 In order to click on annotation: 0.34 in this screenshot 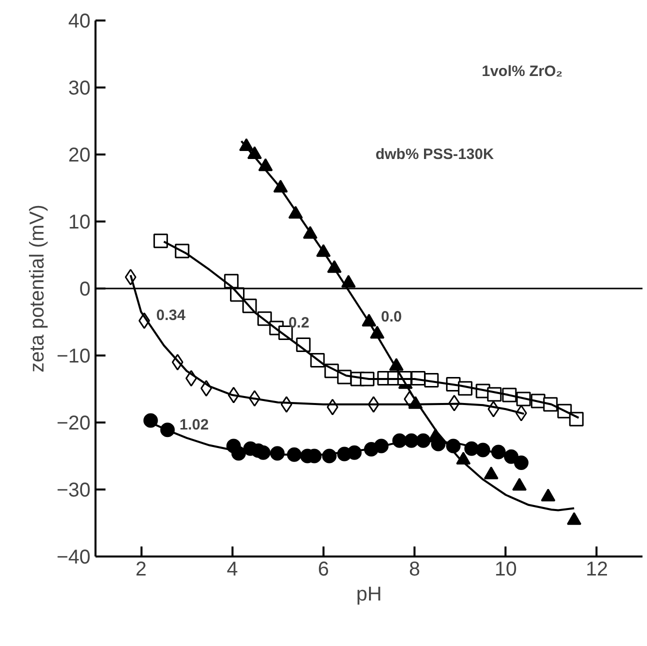, I will do `click(171, 315)`.